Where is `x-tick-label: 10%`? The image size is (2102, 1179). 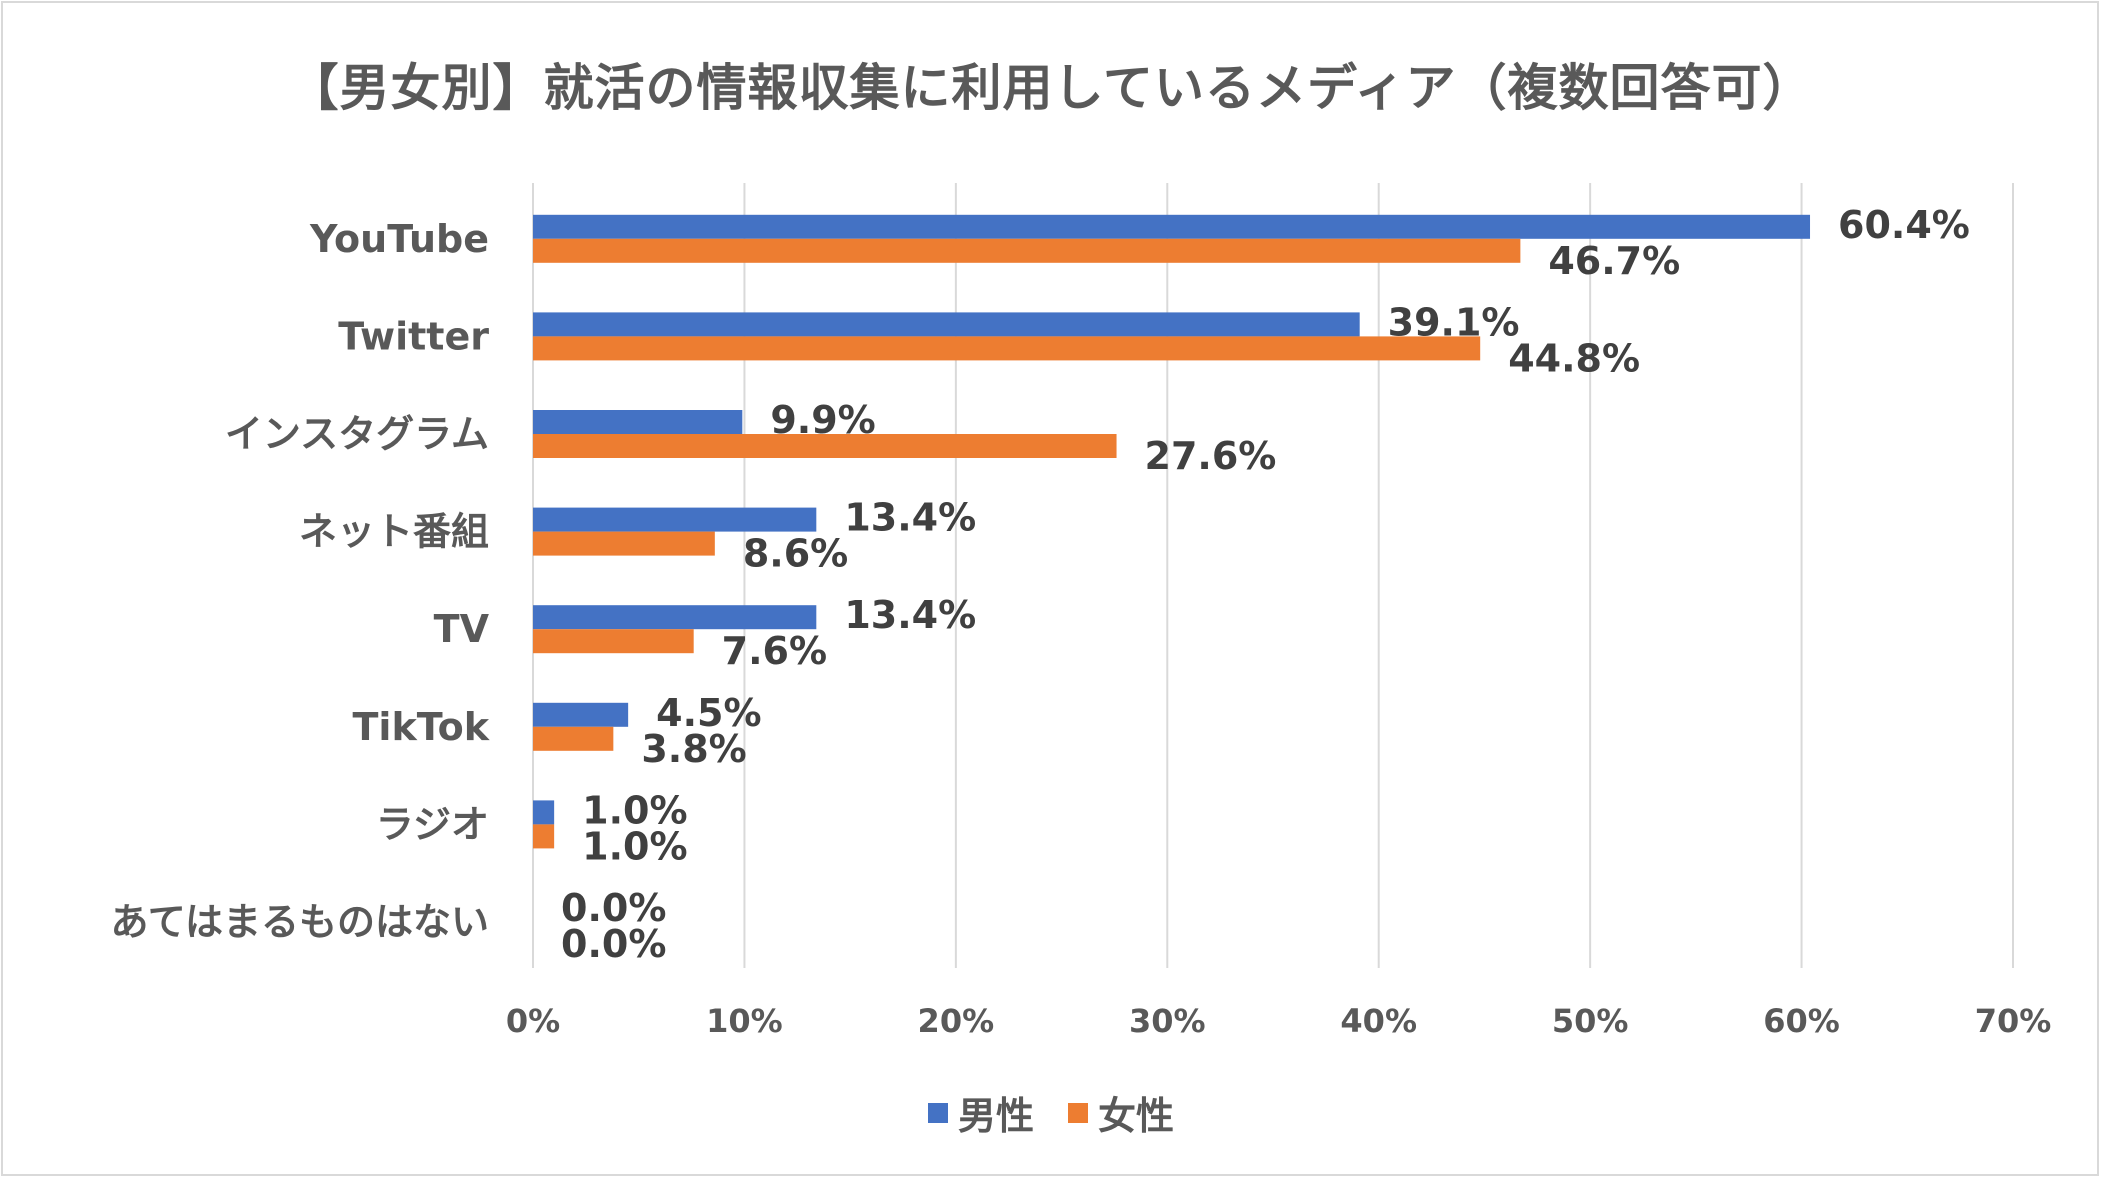 x-tick-label: 10% is located at coordinates (744, 1021).